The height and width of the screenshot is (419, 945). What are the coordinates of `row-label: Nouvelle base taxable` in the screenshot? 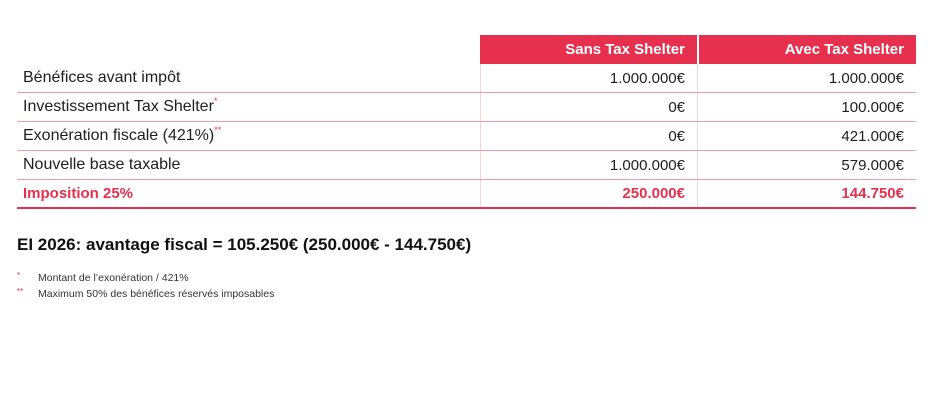 It's located at (248, 165).